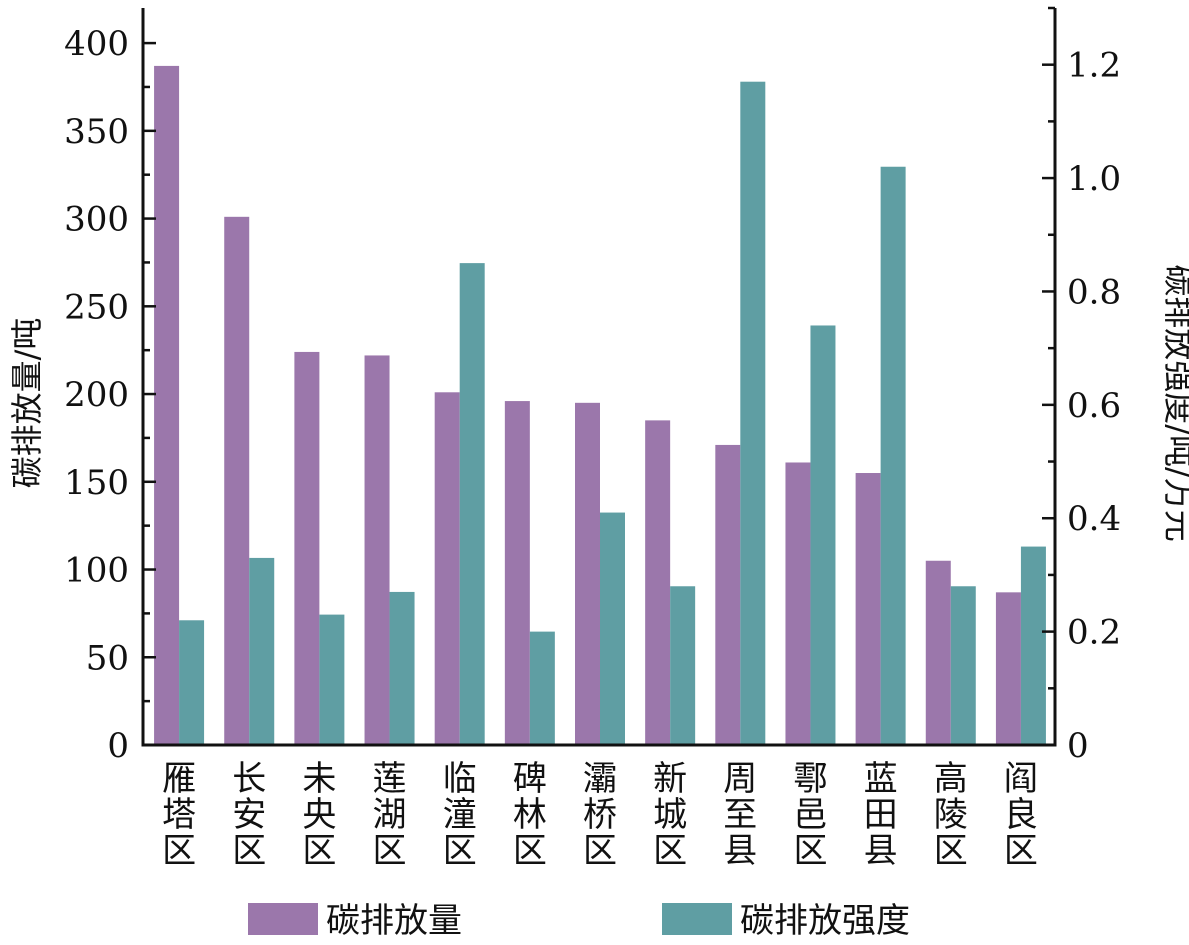  Describe the element at coordinates (118, 746) in the screenshot. I see `y-left-tick-label-0: 0` at that location.